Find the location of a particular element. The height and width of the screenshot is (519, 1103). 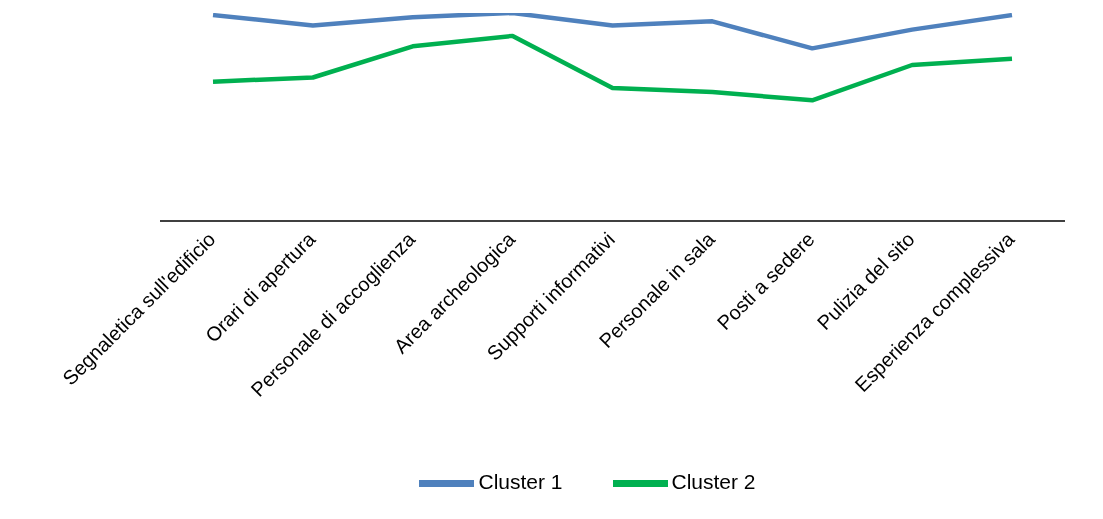

legend-label: Cluster 2 is located at coordinates (713, 482).